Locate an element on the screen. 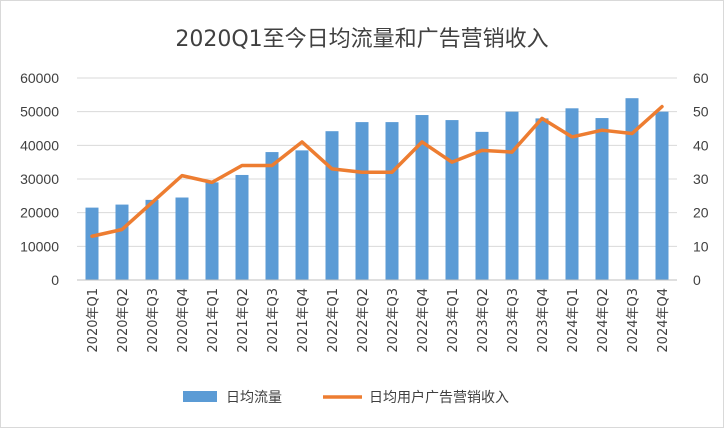 The height and width of the screenshot is (428, 724). bar-2023年Q2 is located at coordinates (482, 205).